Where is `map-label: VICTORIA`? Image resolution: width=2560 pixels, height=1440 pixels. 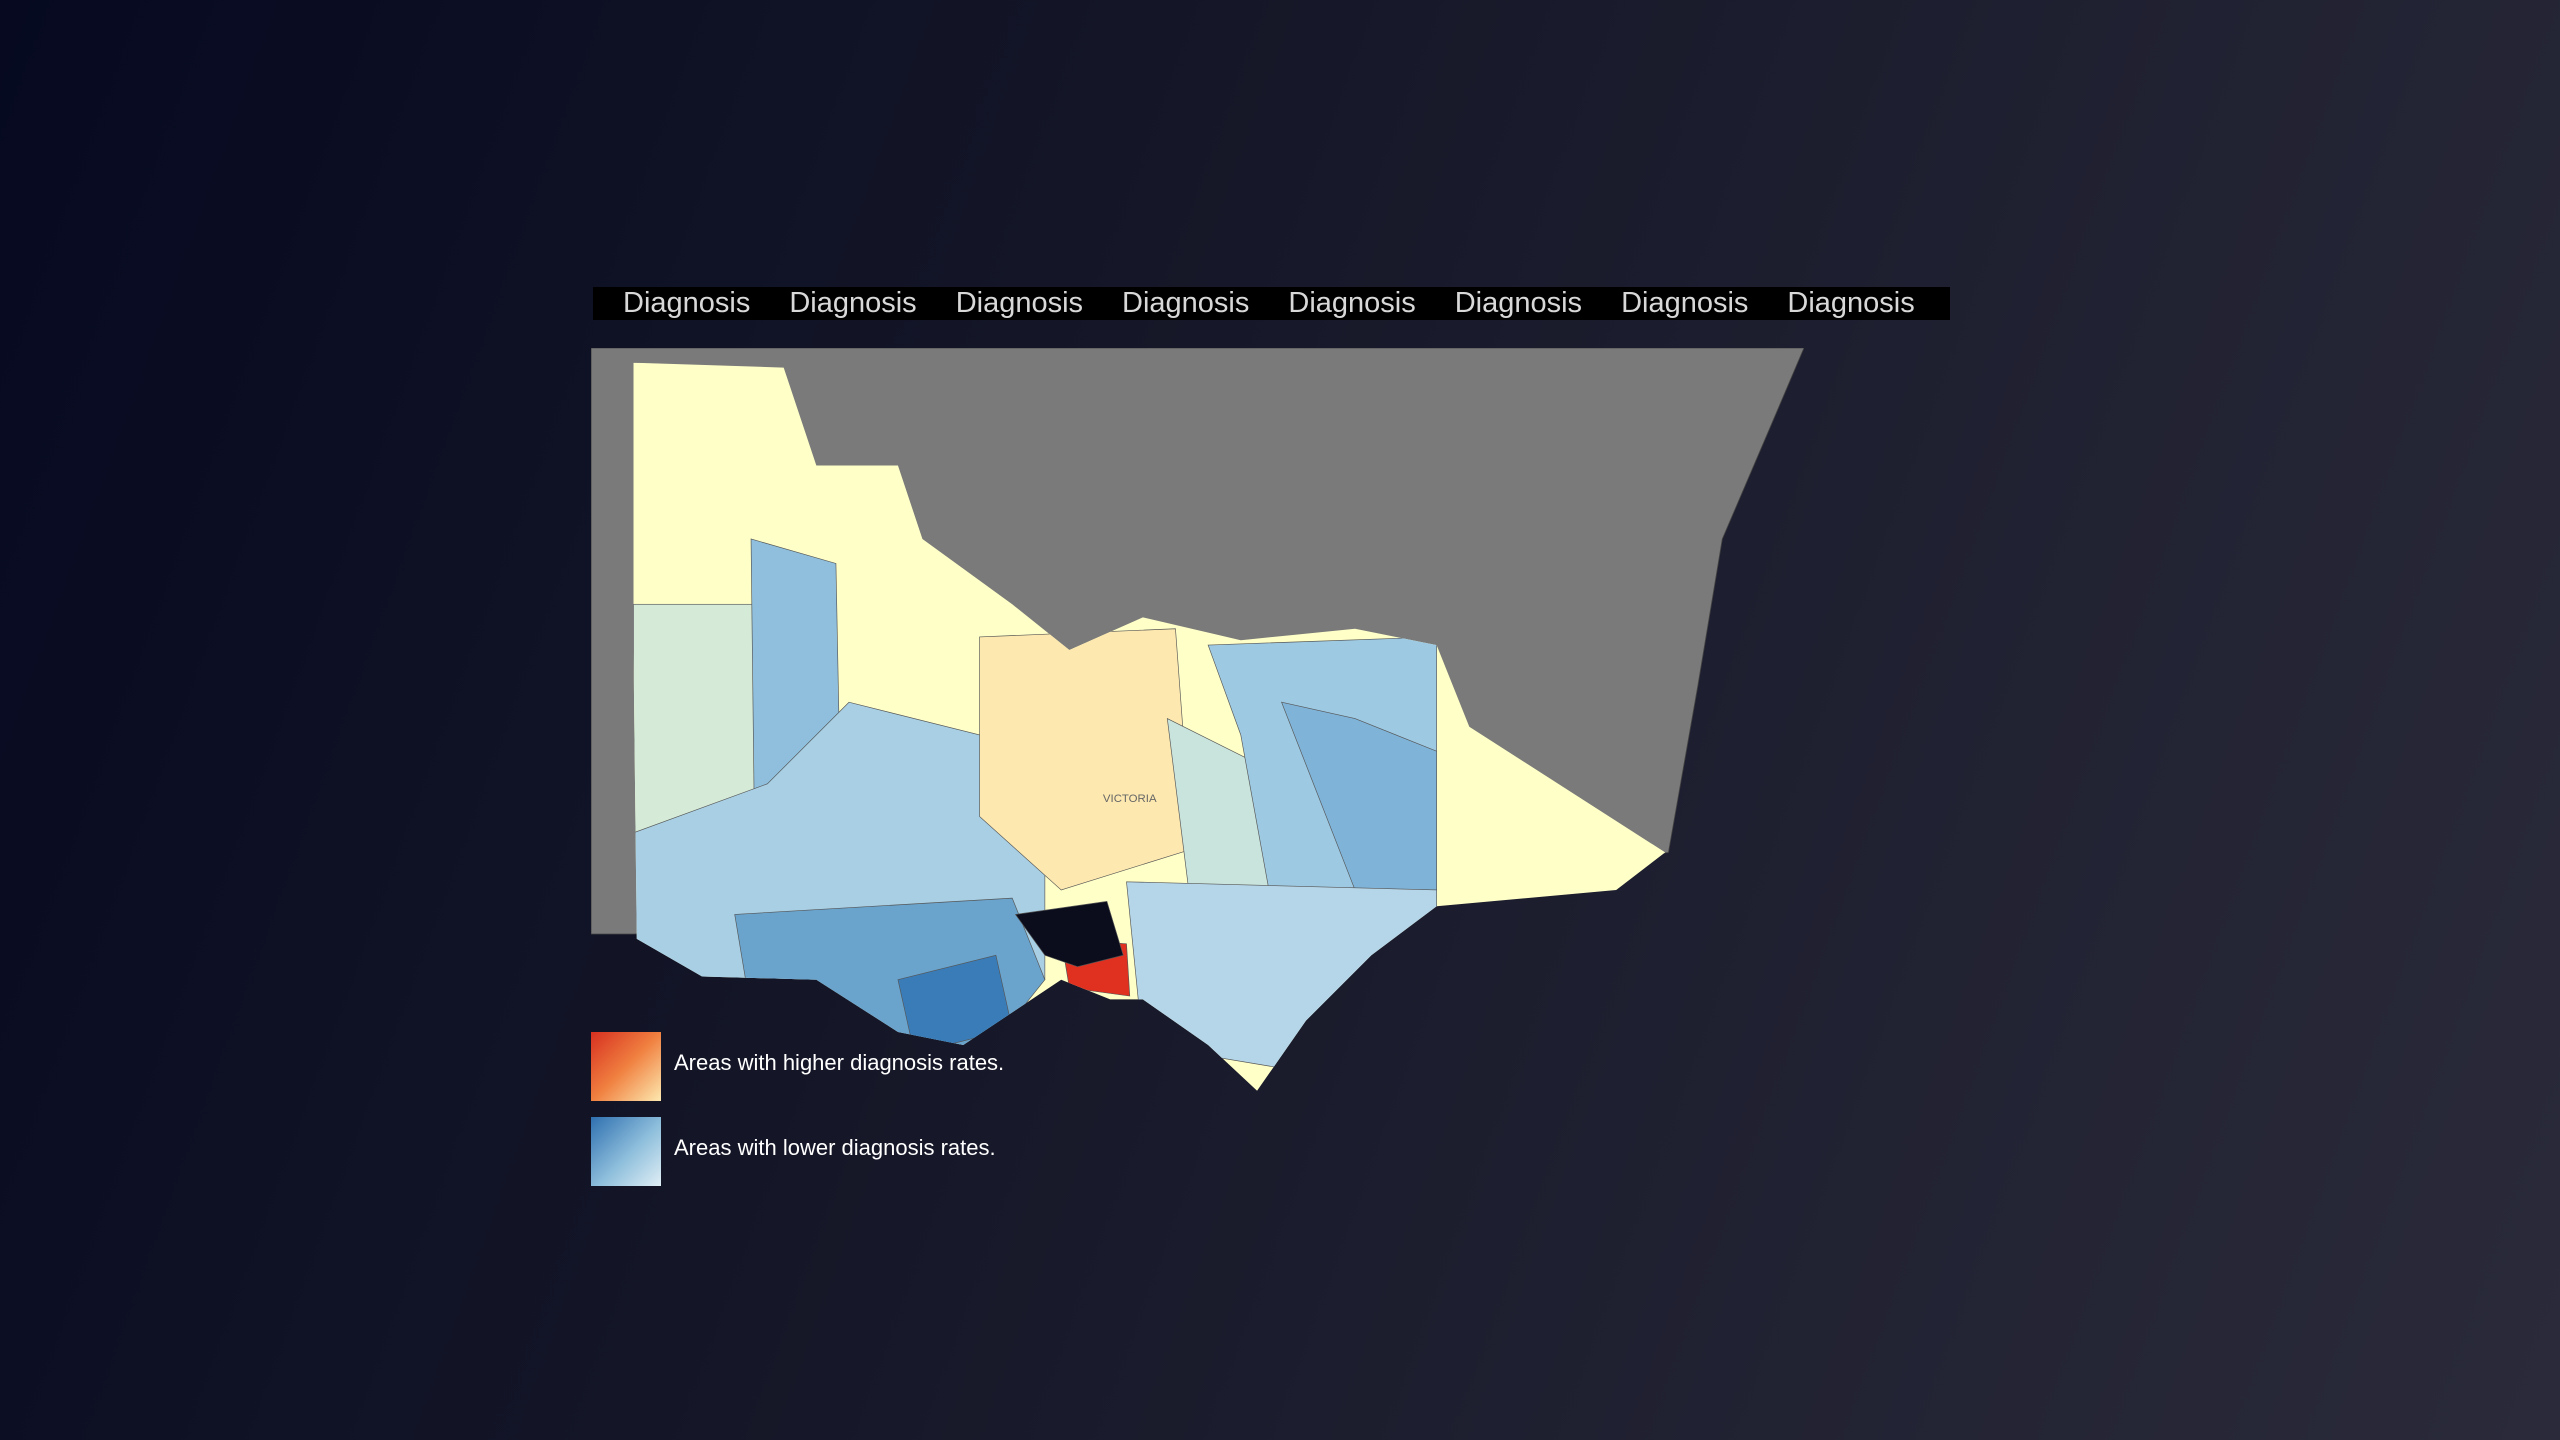
map-label: VICTORIA is located at coordinates (1130, 799).